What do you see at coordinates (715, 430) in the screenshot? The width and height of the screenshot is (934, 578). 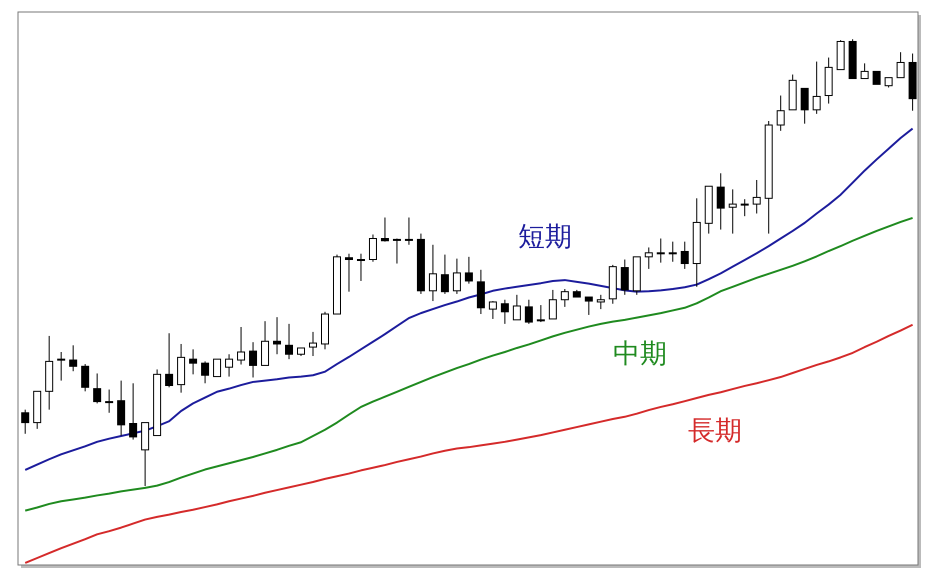 I see `series-label: 長期` at bounding box center [715, 430].